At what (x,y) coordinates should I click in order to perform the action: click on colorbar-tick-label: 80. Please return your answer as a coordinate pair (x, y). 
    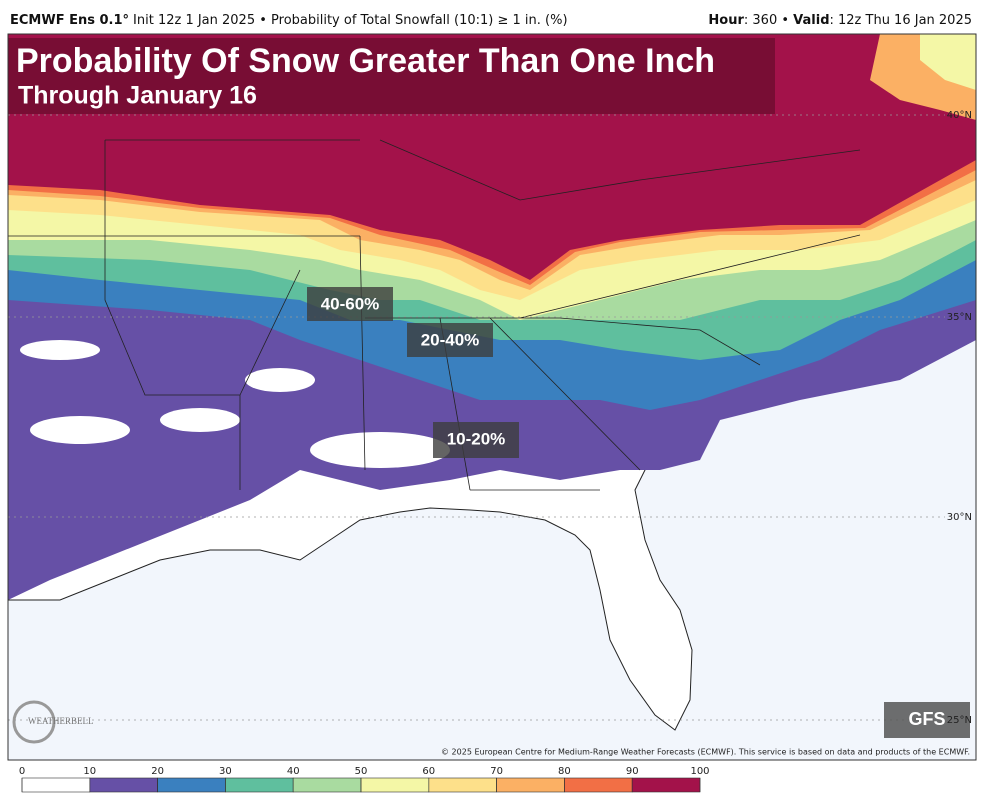
    Looking at the image, I should click on (564, 771).